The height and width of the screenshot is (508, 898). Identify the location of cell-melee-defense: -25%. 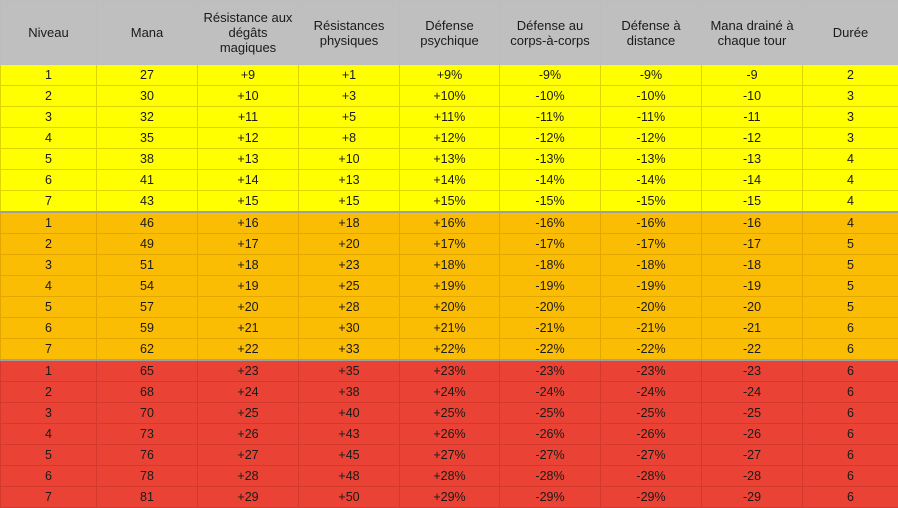
(550, 413).